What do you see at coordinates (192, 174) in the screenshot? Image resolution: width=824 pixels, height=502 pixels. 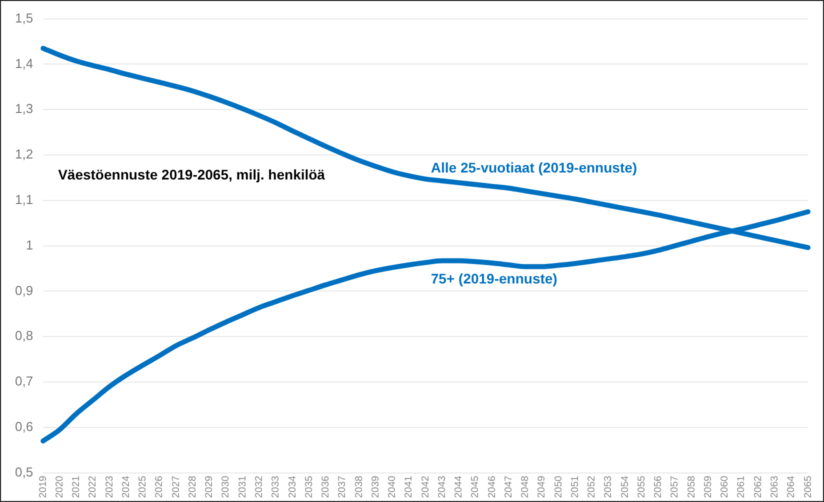 I see `text: Väestöennuste 2019-2065, milj. henkilöä` at bounding box center [192, 174].